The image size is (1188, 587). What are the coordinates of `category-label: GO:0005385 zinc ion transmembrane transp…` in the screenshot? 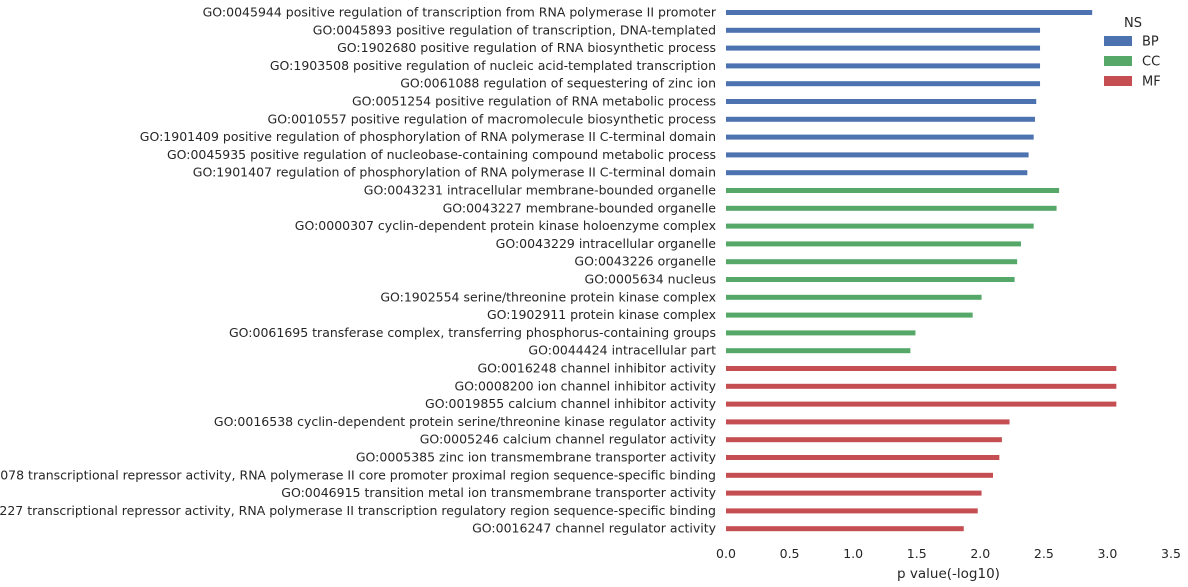 It's located at (536, 457).